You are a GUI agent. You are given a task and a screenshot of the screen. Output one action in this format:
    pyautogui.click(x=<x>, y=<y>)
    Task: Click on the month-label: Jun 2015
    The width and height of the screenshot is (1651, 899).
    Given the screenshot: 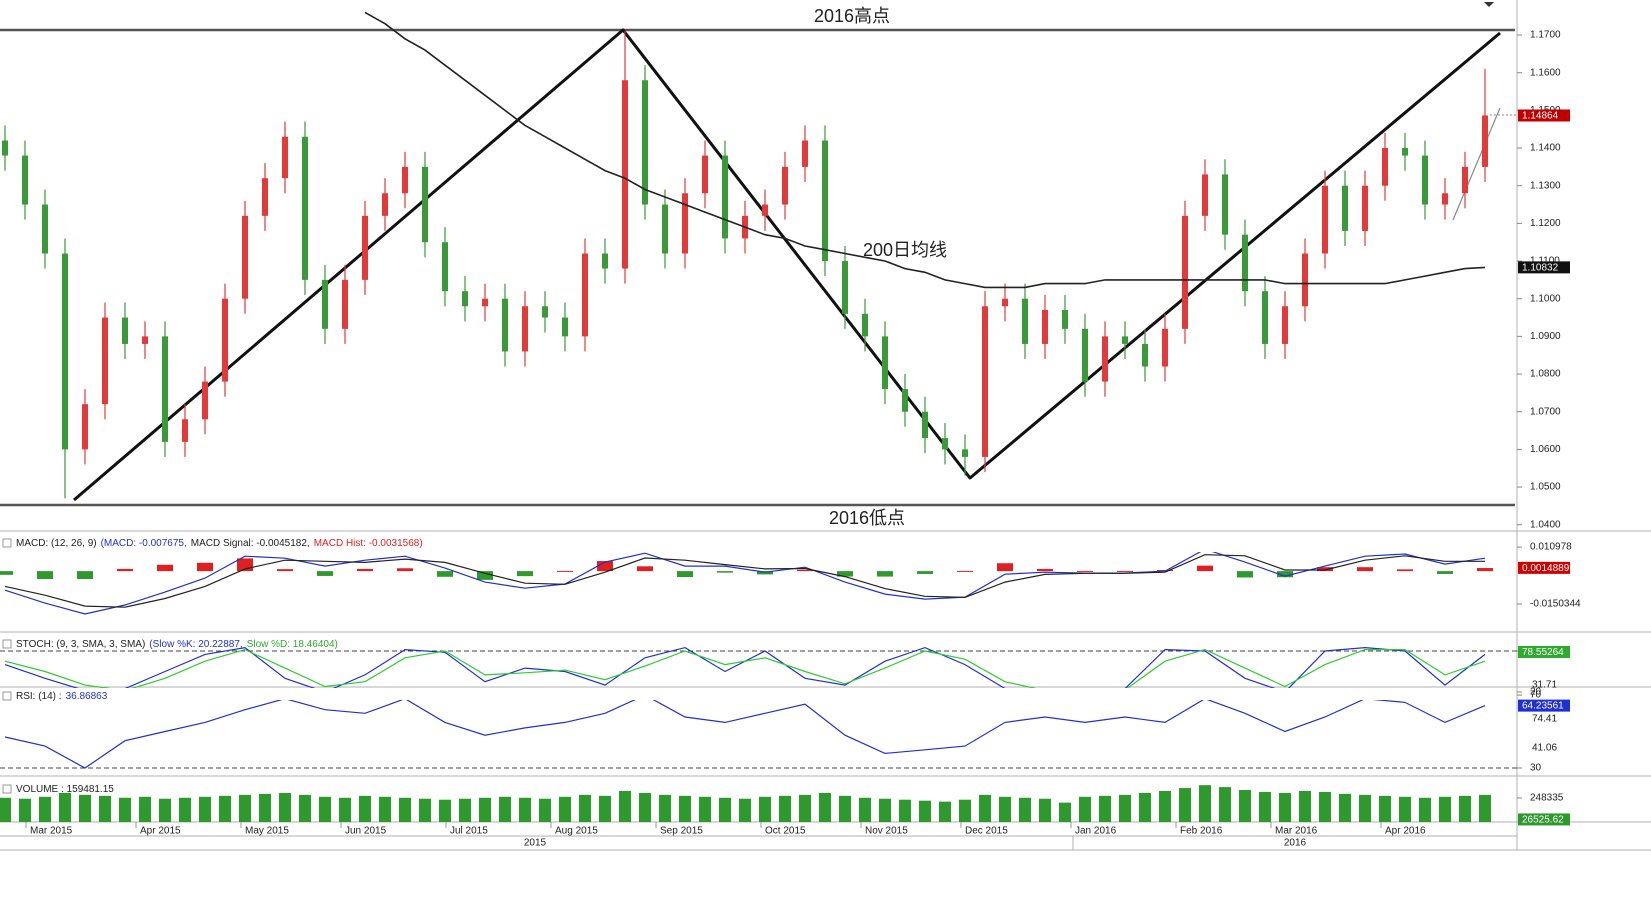 What is the action you would take?
    pyautogui.click(x=366, y=831)
    